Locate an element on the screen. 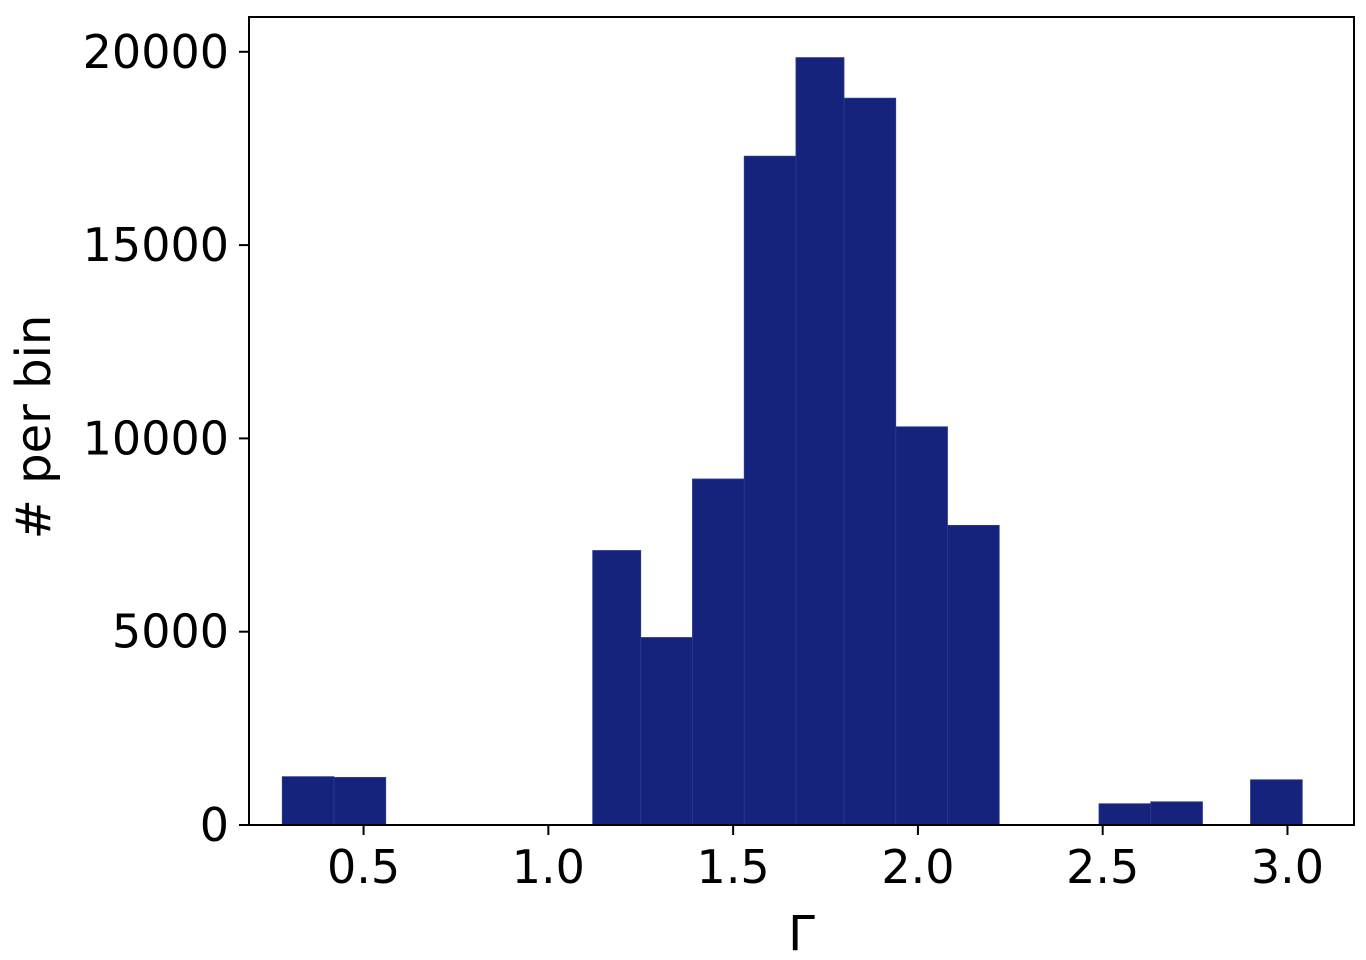 The width and height of the screenshot is (1366, 960). y-axis: 0 5000 10000 15000 20000 is located at coordinates (166, 438).